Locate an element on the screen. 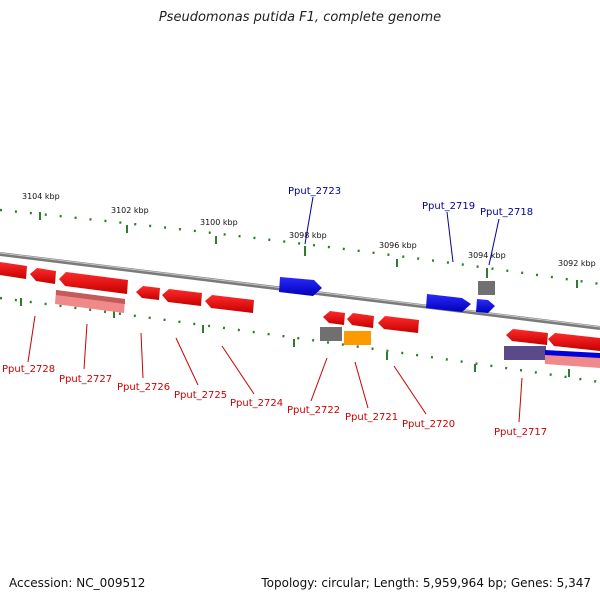 The width and height of the screenshot is (600, 600). inner-major-ticks is located at coordinates (295, 337).